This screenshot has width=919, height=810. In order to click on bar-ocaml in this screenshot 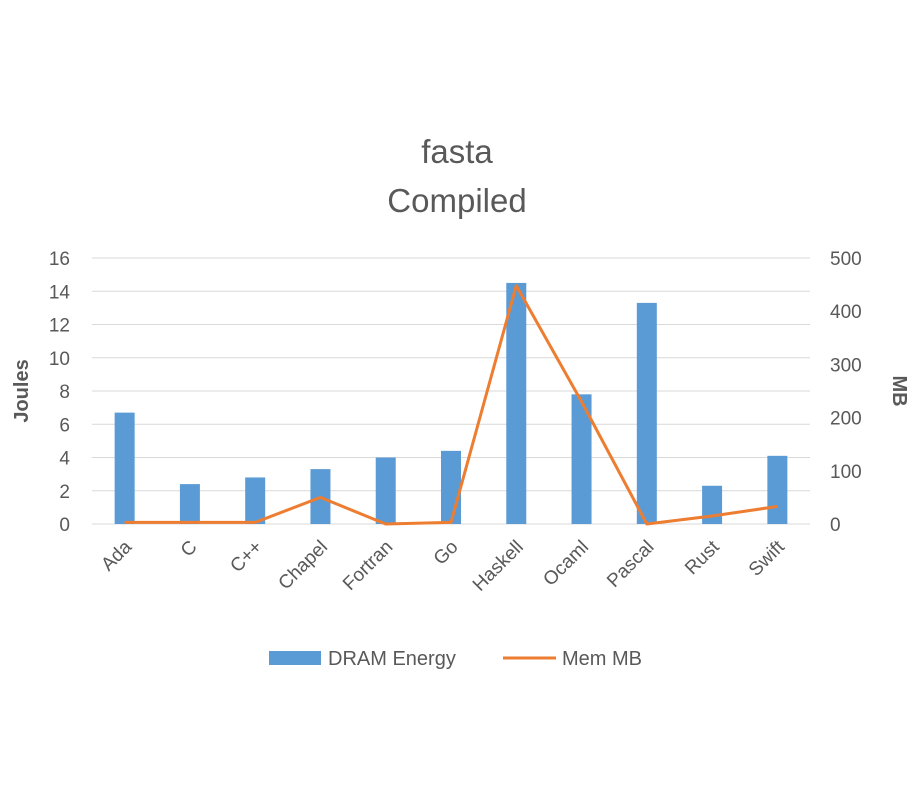, I will do `click(581, 459)`.